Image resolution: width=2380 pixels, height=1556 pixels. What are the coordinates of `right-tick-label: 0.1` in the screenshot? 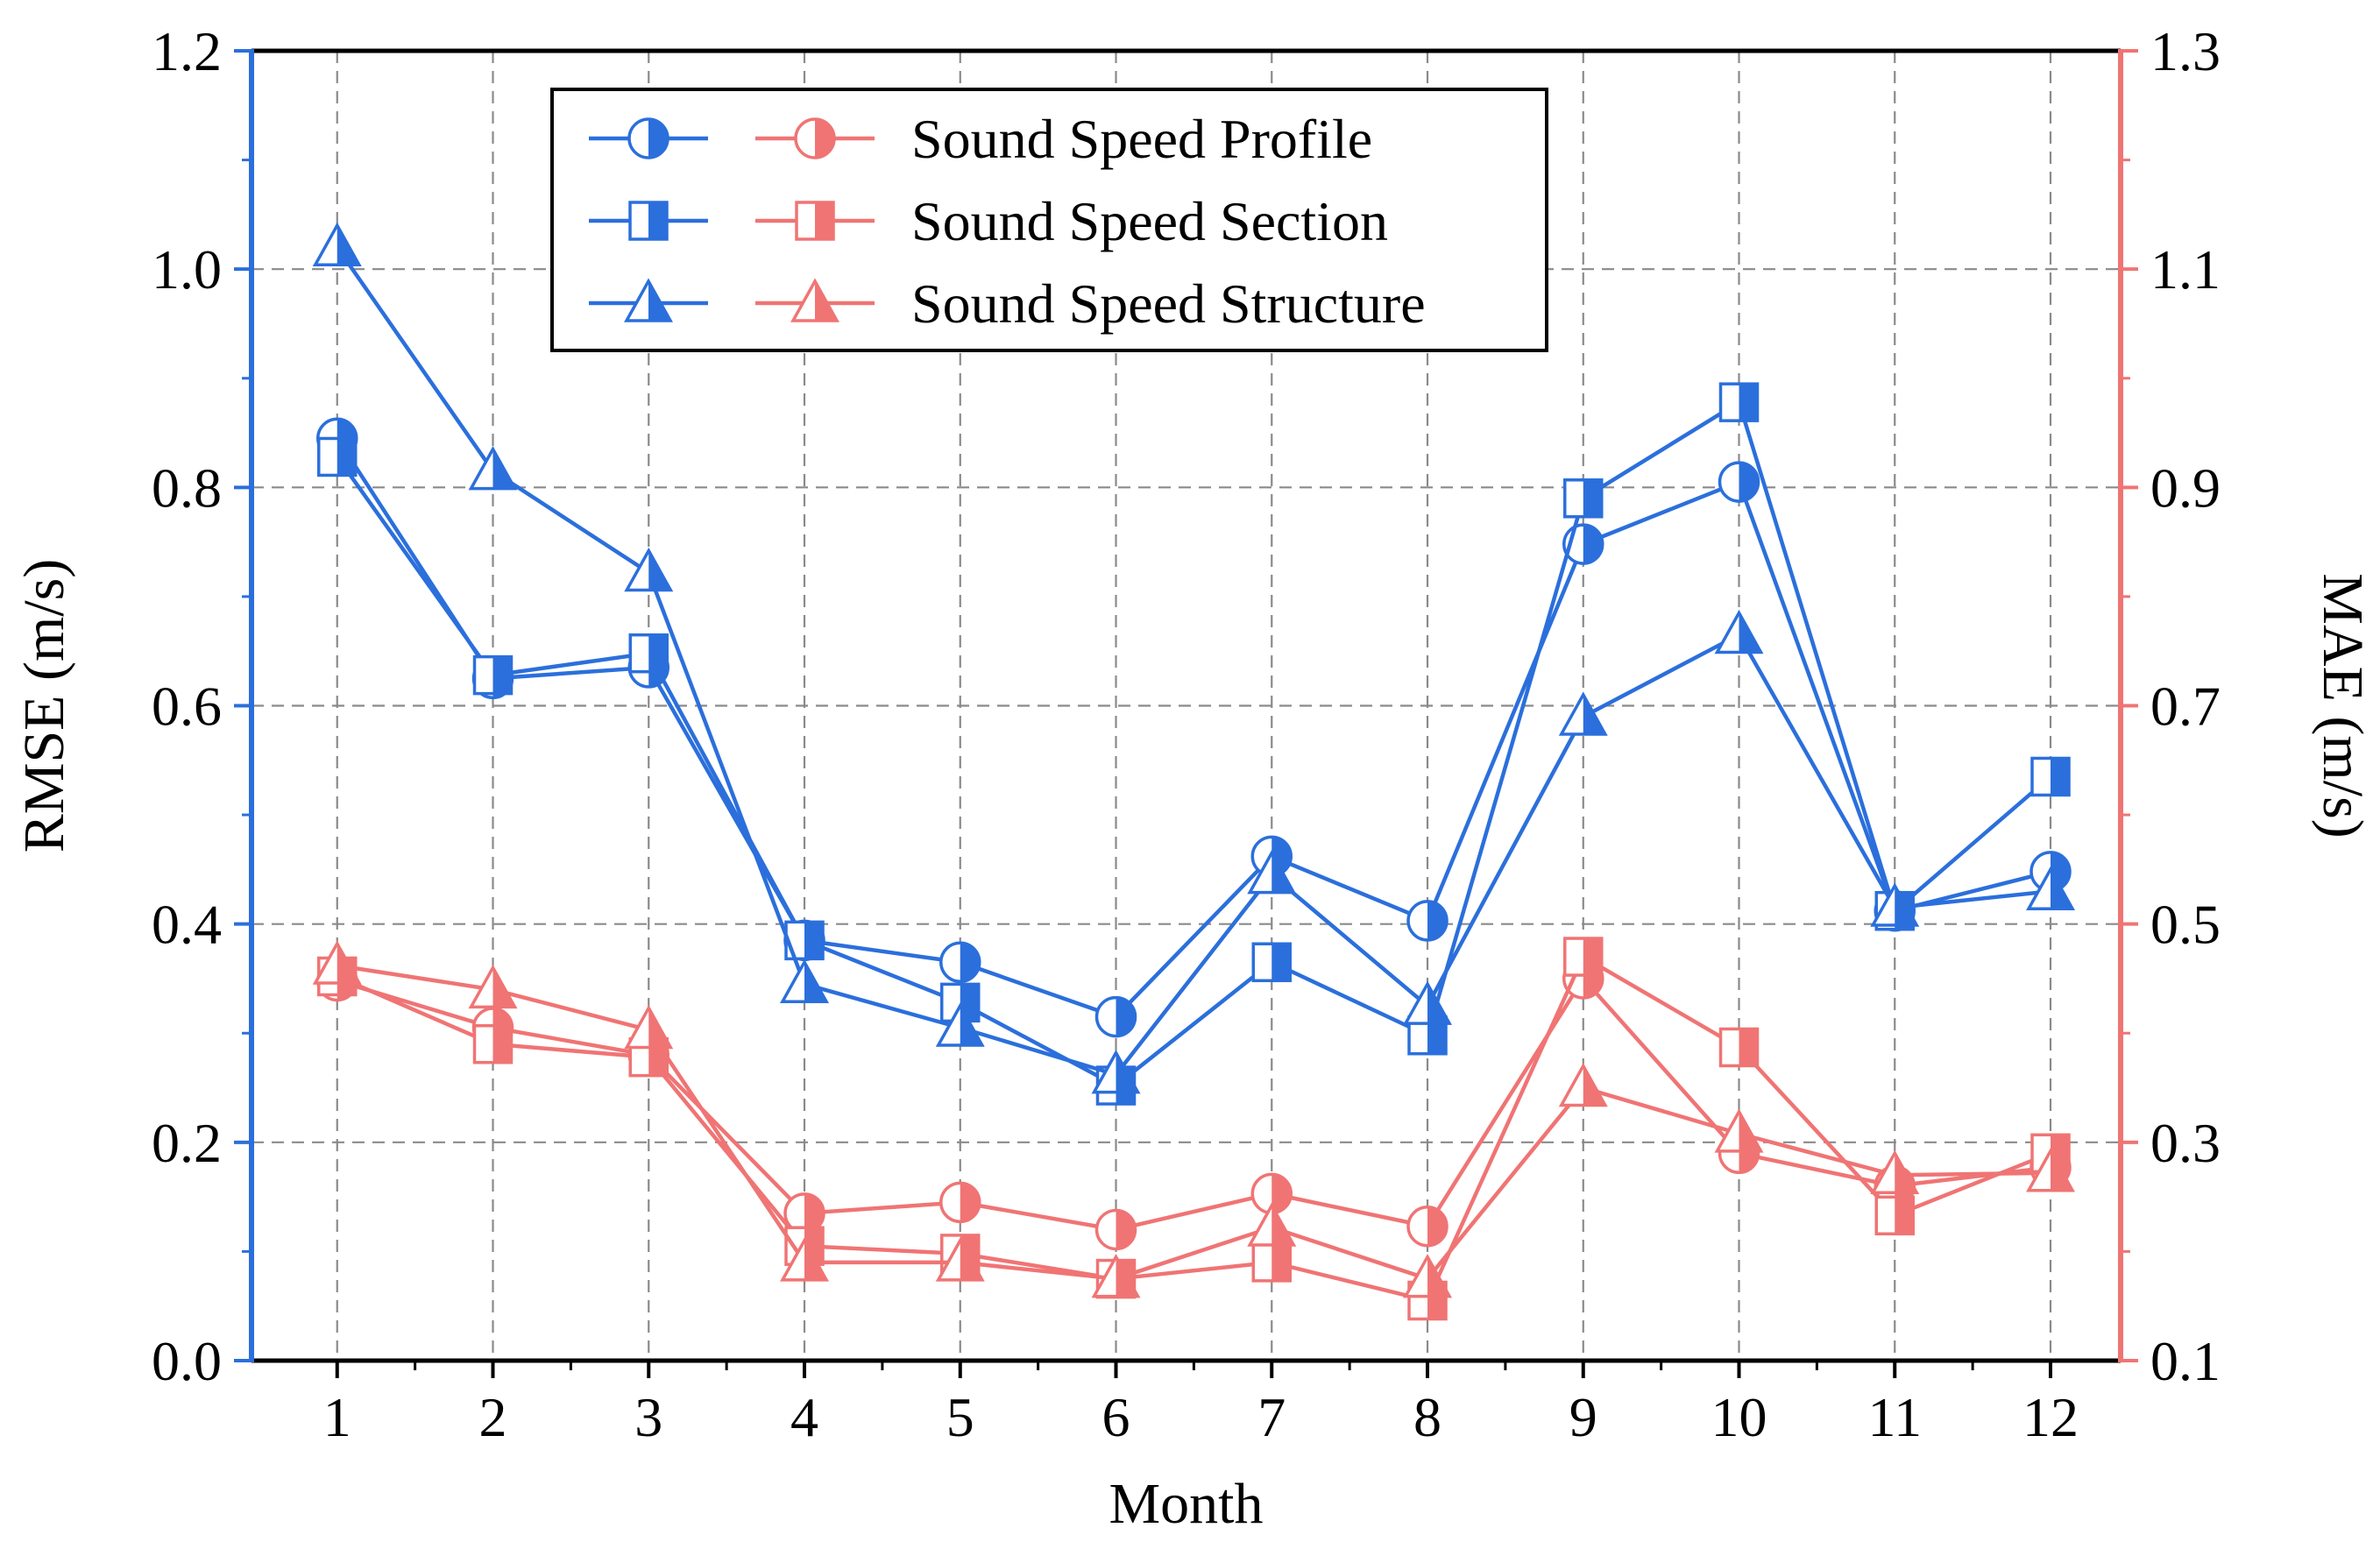 It's located at (2185, 1361).